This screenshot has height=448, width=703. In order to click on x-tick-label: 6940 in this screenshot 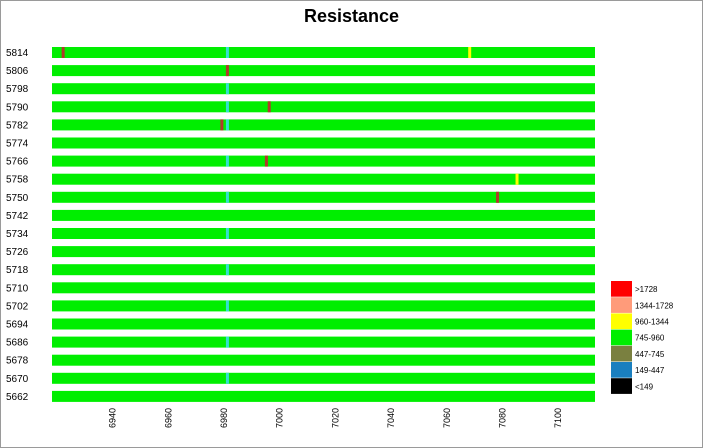, I will do `click(113, 418)`.